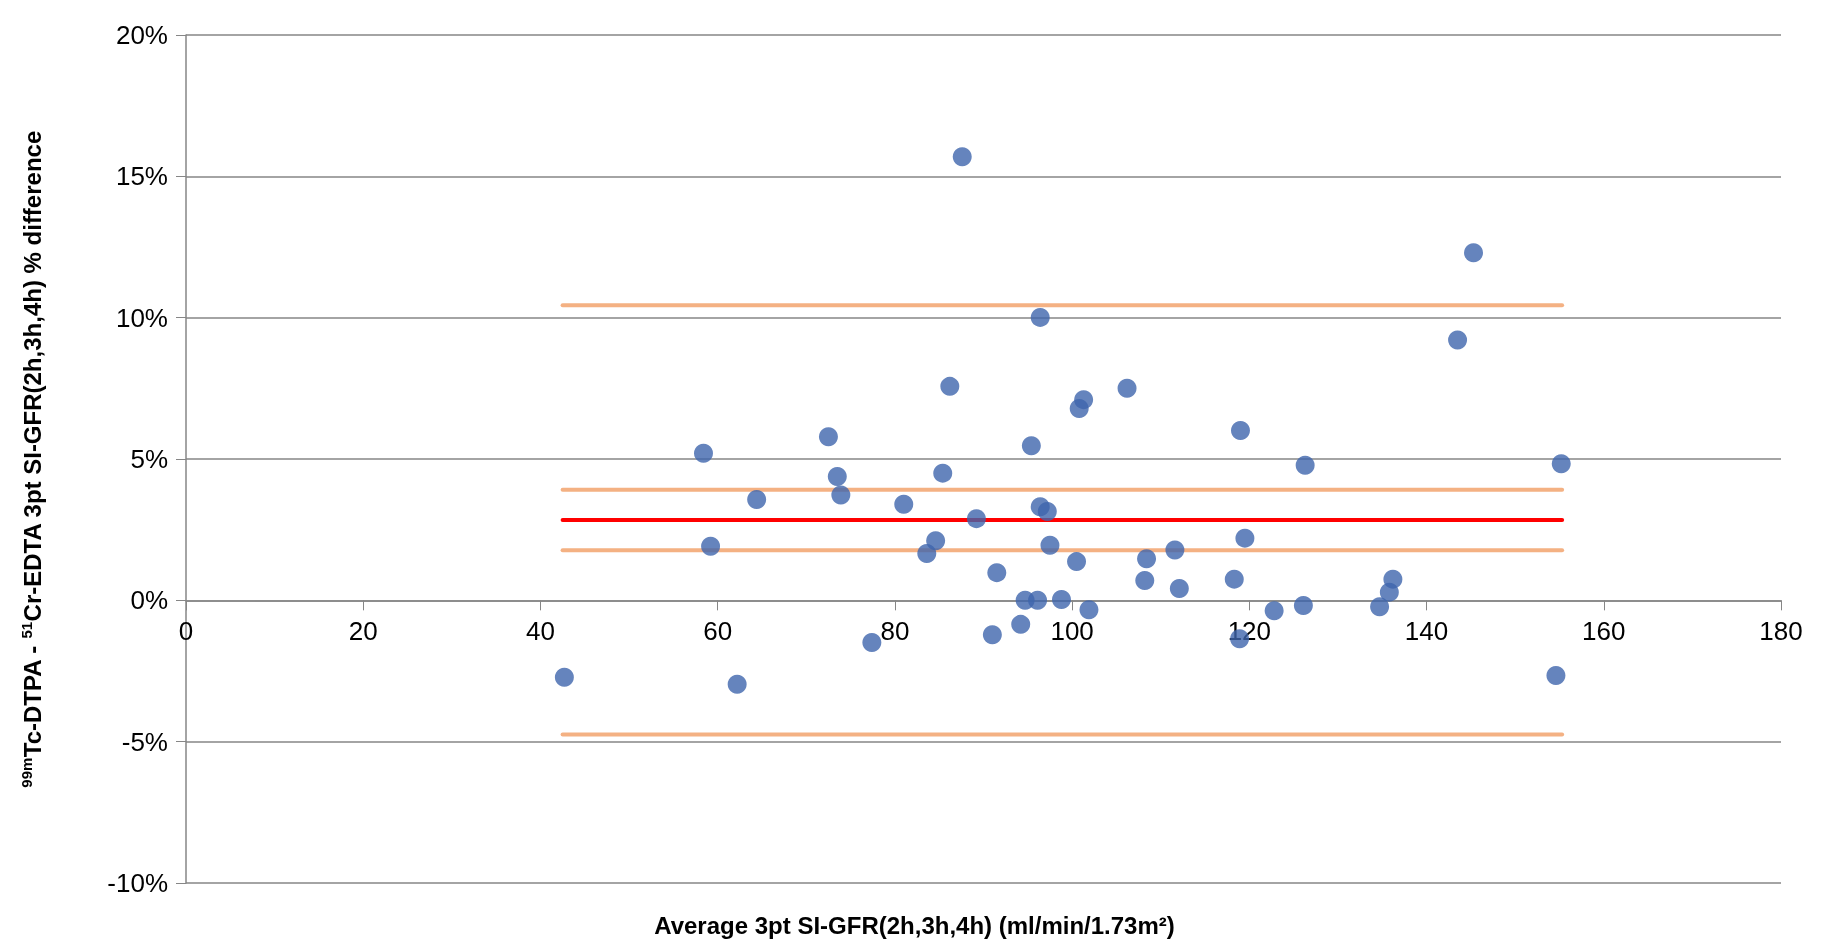 The image size is (1829, 943). Describe the element at coordinates (1072, 631) in the screenshot. I see `x-tick-label: 100` at that location.